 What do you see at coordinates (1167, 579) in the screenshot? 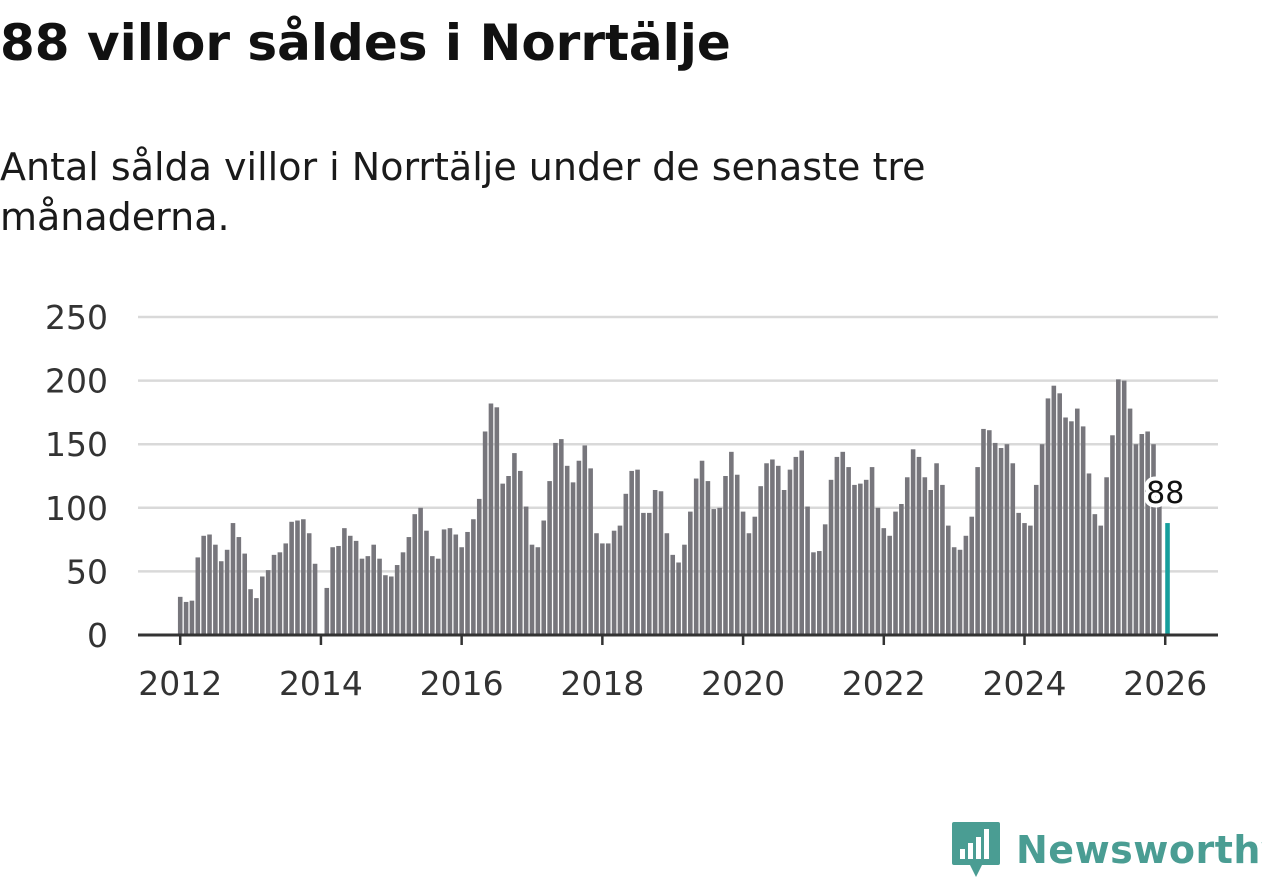
I see `bar-latest` at bounding box center [1167, 579].